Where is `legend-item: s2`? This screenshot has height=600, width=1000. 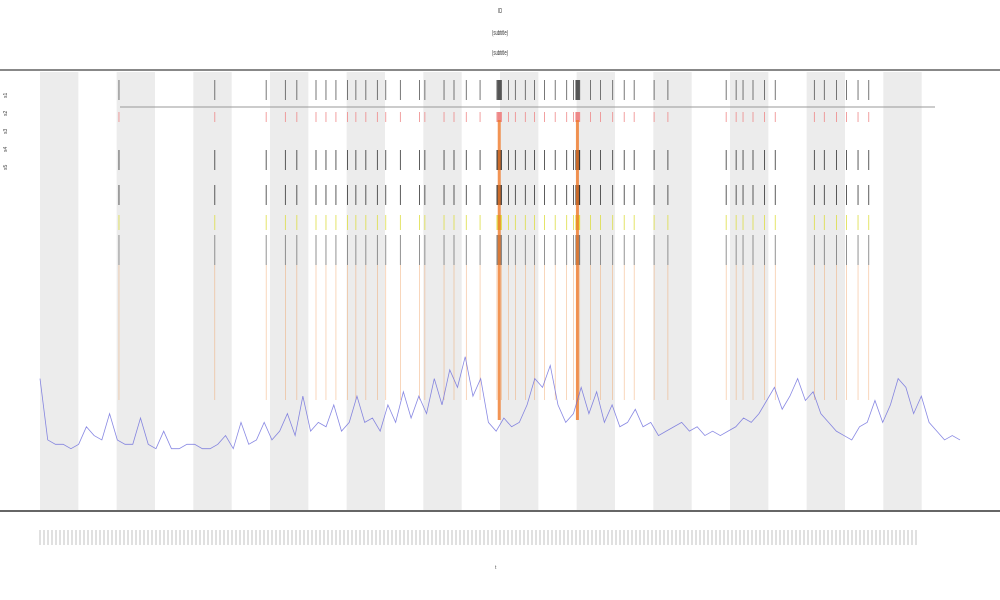
legend-item: s2 is located at coordinates (6, 113).